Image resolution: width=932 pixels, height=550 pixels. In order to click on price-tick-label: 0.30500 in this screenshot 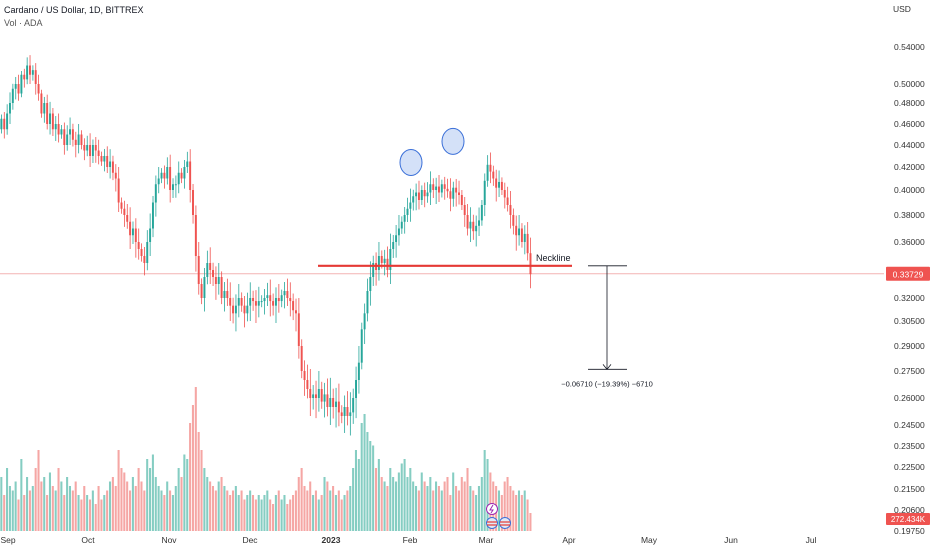, I will do `click(909, 321)`.